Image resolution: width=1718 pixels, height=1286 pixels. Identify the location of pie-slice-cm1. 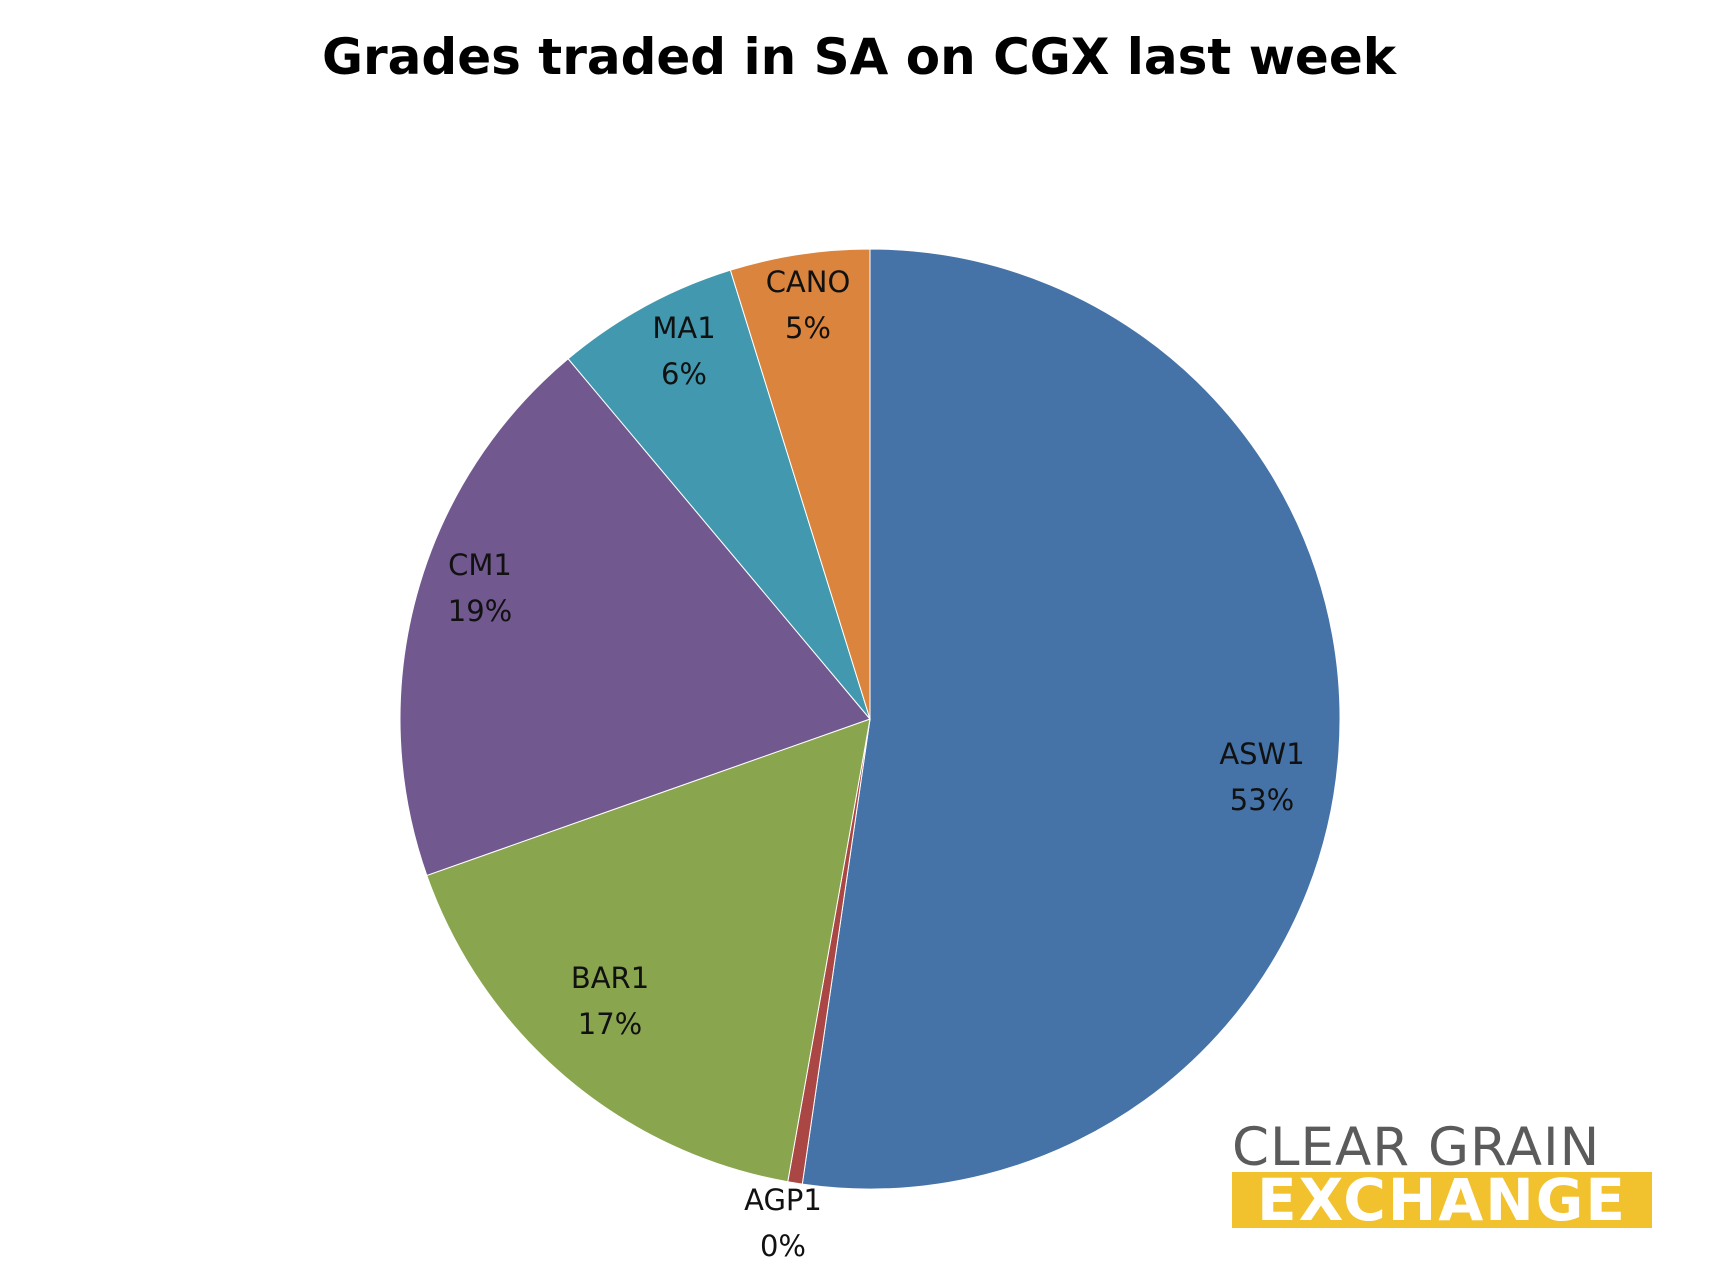
(635, 617).